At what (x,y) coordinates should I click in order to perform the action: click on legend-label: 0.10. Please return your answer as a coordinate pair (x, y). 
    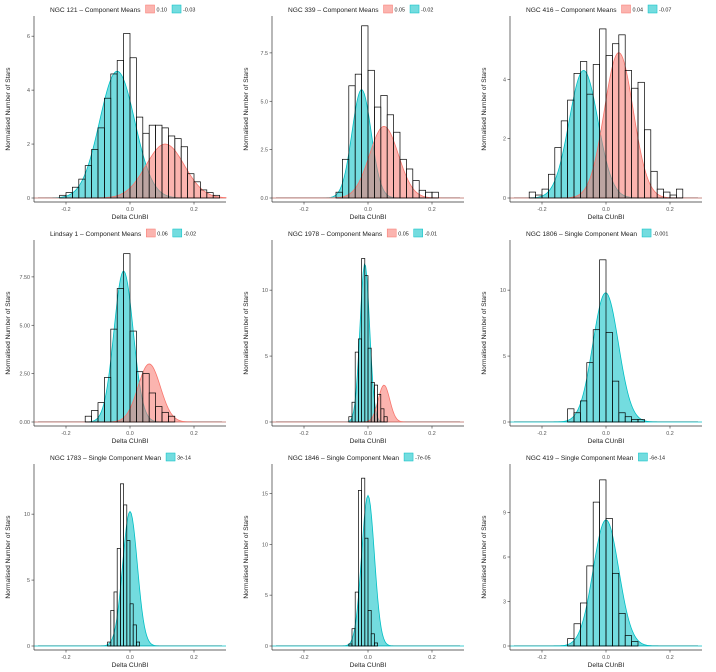
    Looking at the image, I should click on (162, 11).